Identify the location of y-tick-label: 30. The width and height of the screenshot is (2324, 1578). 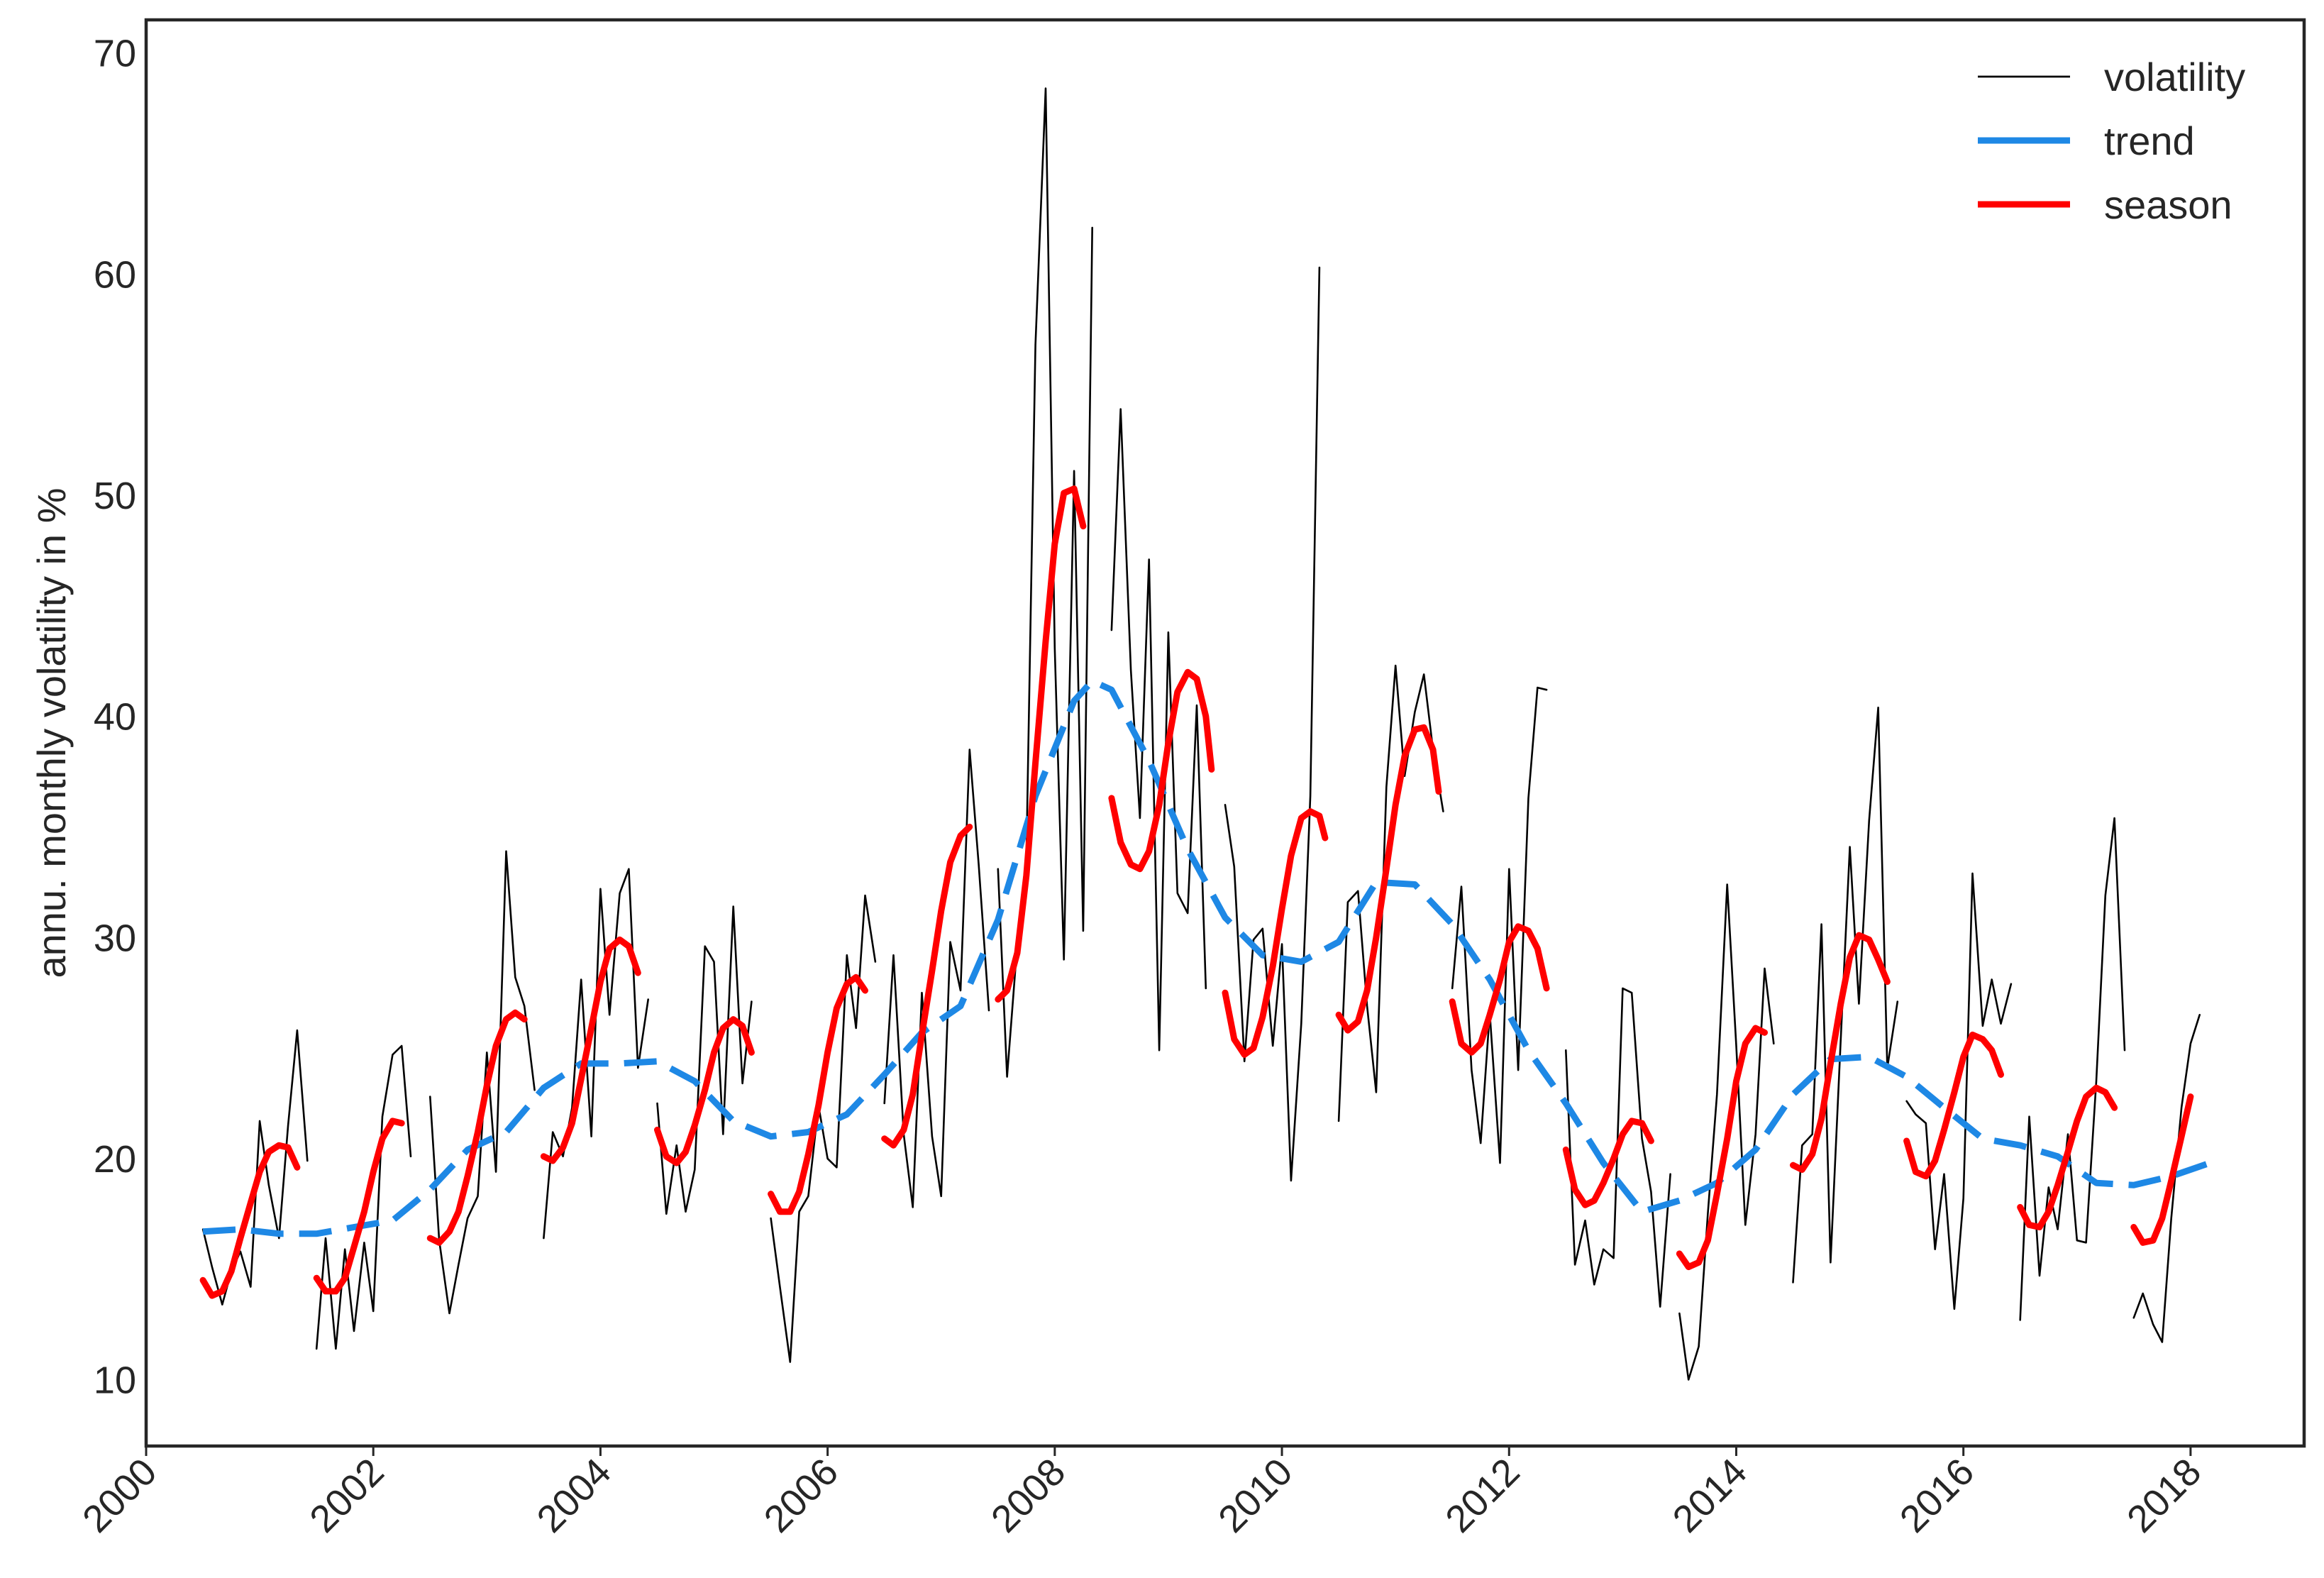
(115, 938).